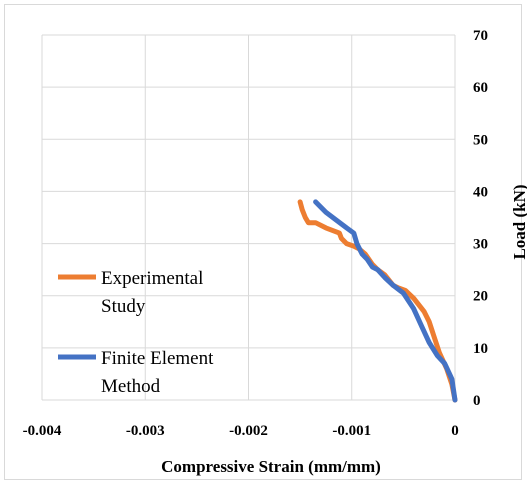 This screenshot has width=527, height=484. I want to click on legend-label-fem-line1: Finite Element, so click(157, 358).